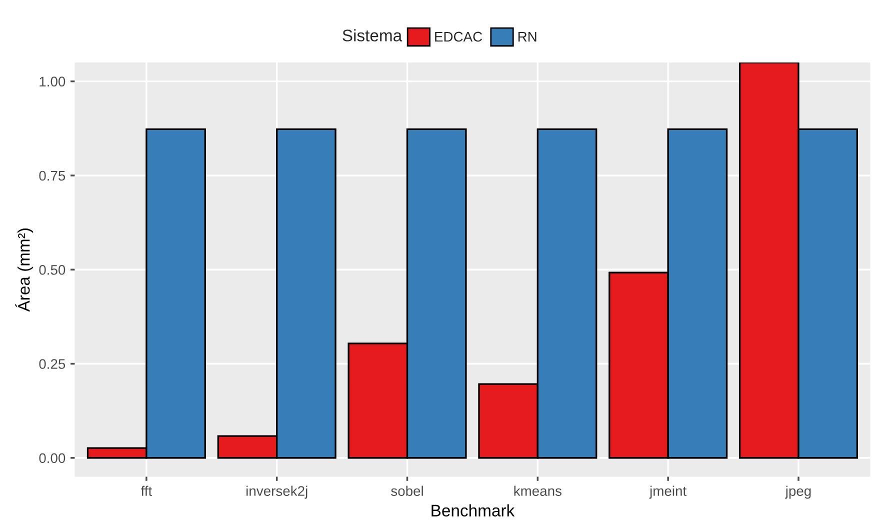 This screenshot has height=521, width=879. I want to click on legend-label: EDCAC, so click(458, 37).